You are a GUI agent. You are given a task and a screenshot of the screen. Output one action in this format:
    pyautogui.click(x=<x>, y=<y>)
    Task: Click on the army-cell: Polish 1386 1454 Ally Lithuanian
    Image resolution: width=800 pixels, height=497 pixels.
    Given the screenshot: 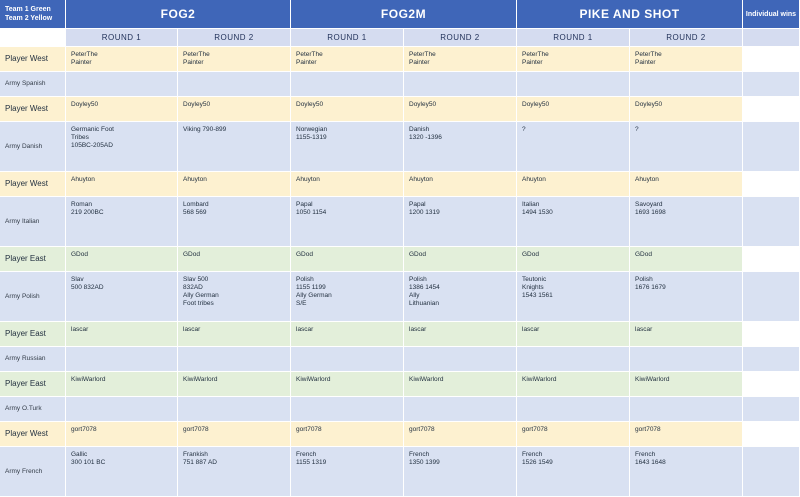 What is the action you would take?
    pyautogui.click(x=460, y=297)
    